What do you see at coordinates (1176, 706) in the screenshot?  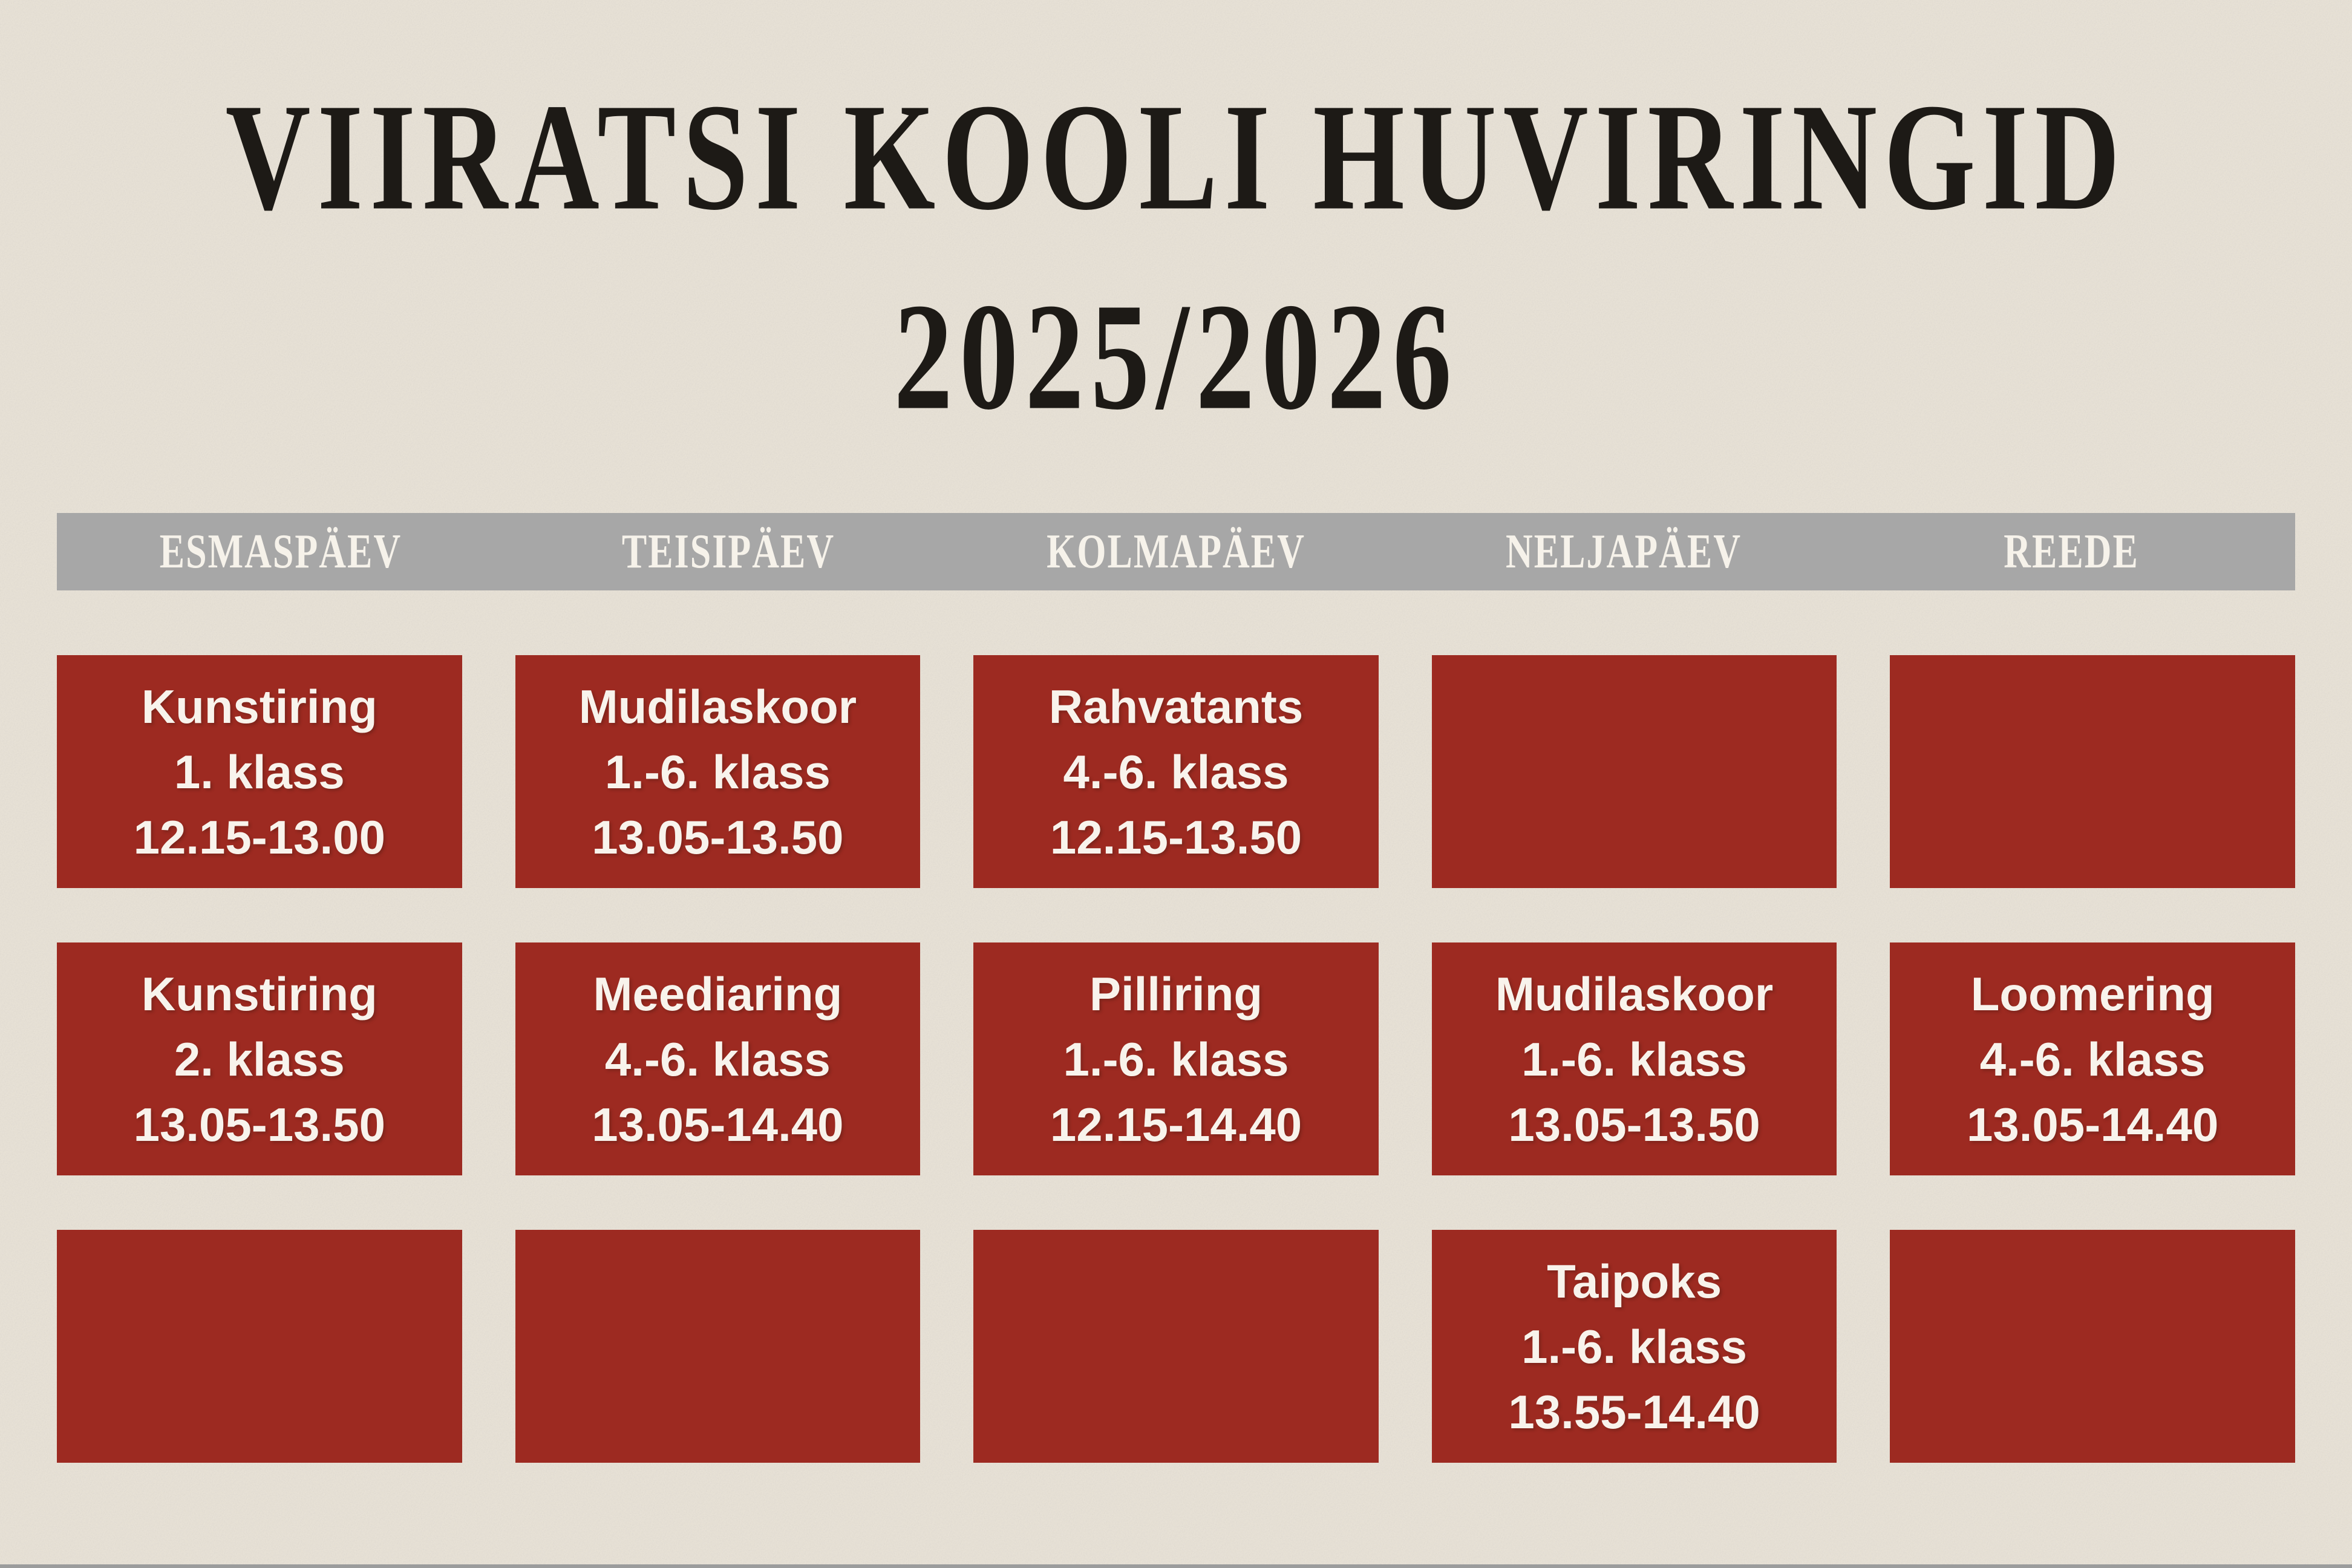 I see `card-activity-name: Rahvatants` at bounding box center [1176, 706].